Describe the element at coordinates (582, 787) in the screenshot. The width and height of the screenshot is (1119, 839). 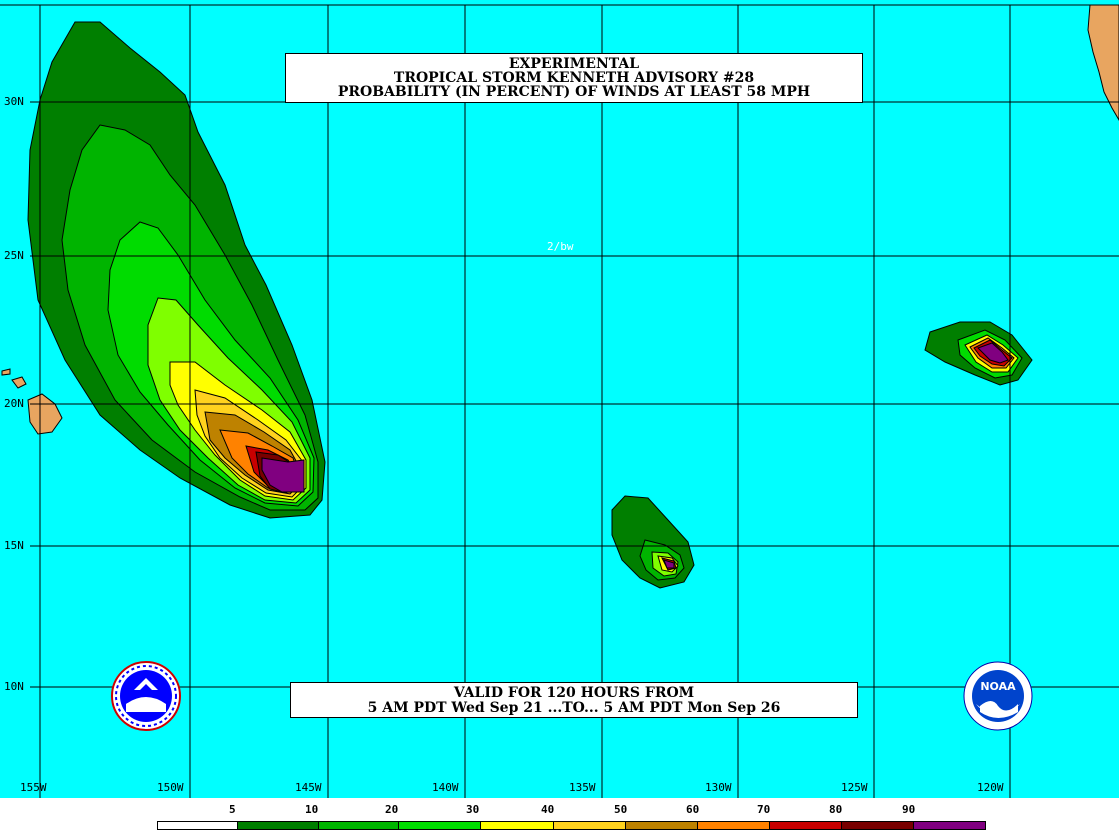
I see `lon-label-135w: 135W` at that location.